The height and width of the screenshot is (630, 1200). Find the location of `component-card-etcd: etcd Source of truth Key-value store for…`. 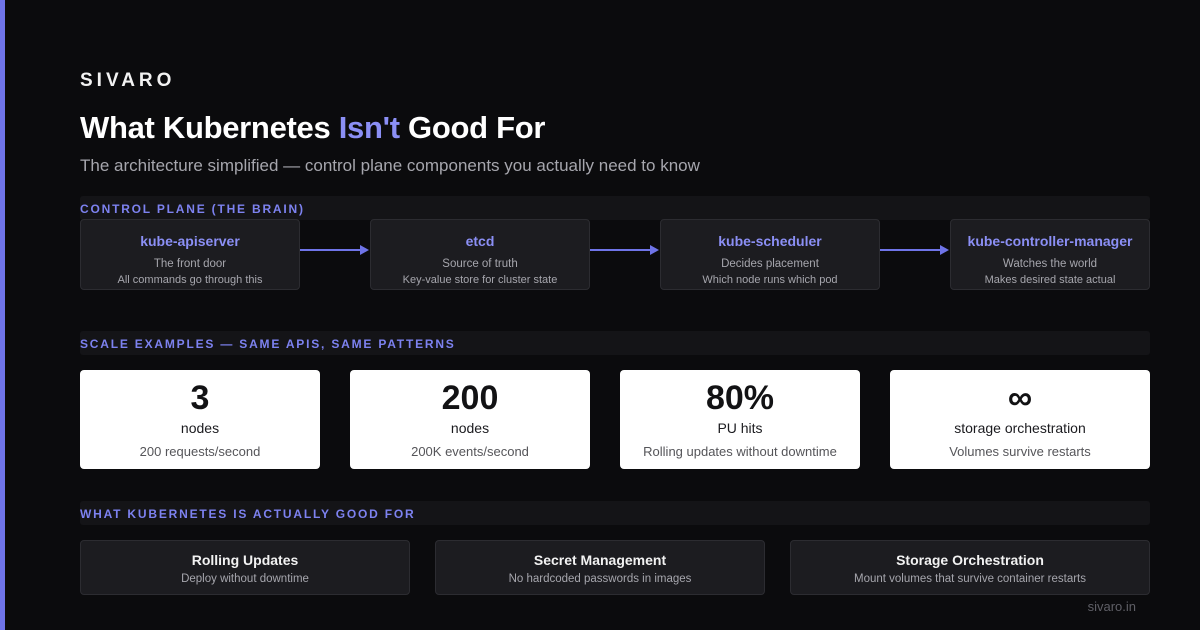

component-card-etcd: etcd Source of truth Key-value store for… is located at coordinates (480, 254).